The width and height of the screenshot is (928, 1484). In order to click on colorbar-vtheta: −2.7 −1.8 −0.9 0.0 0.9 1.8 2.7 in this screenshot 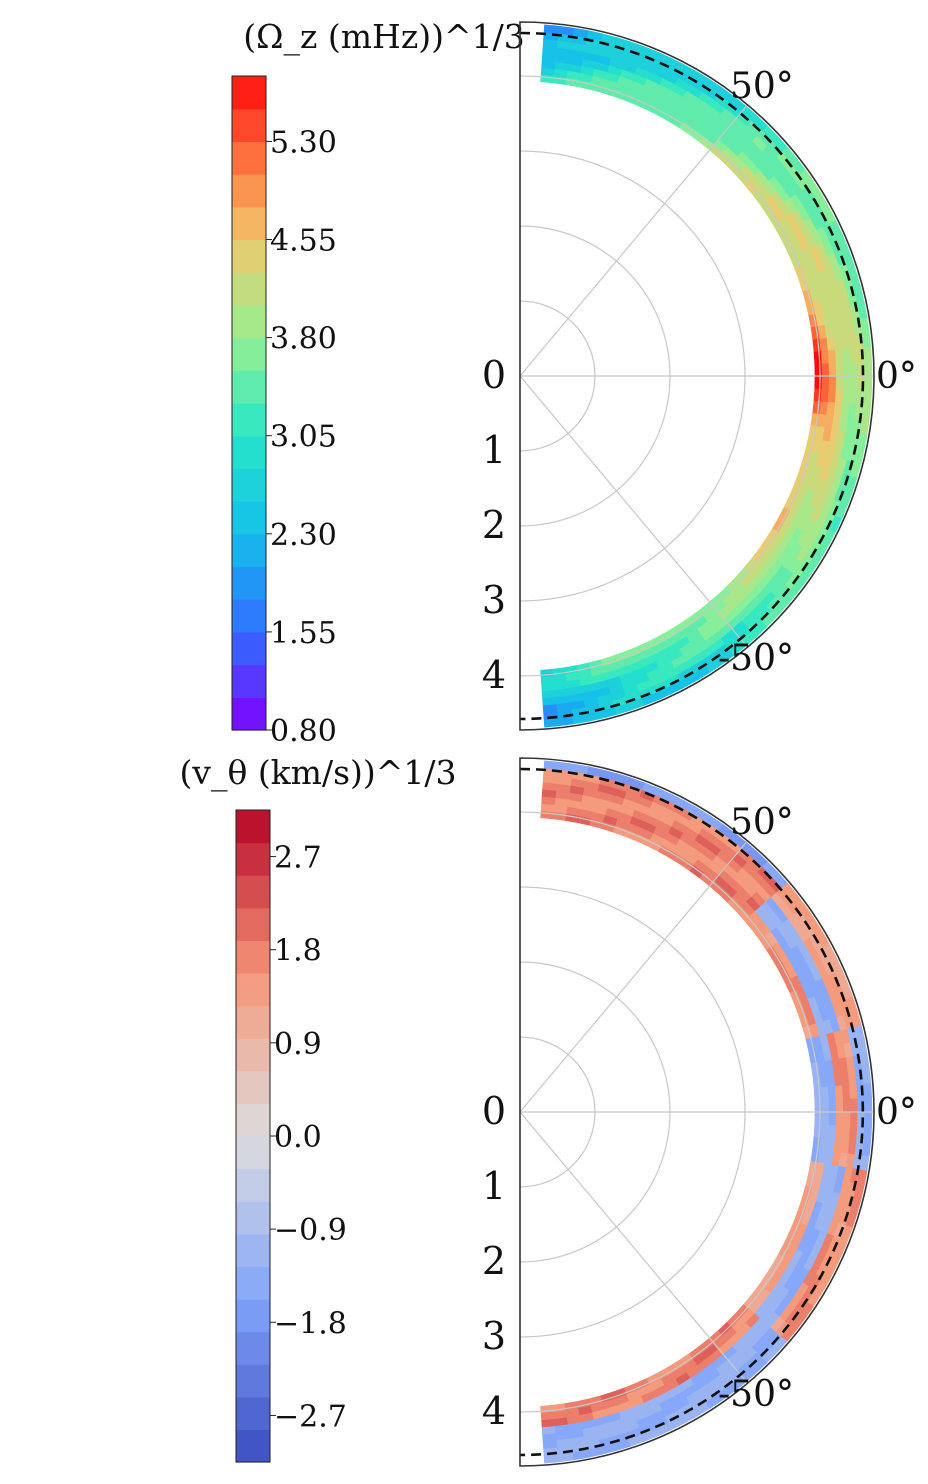, I will do `click(291, 1136)`.